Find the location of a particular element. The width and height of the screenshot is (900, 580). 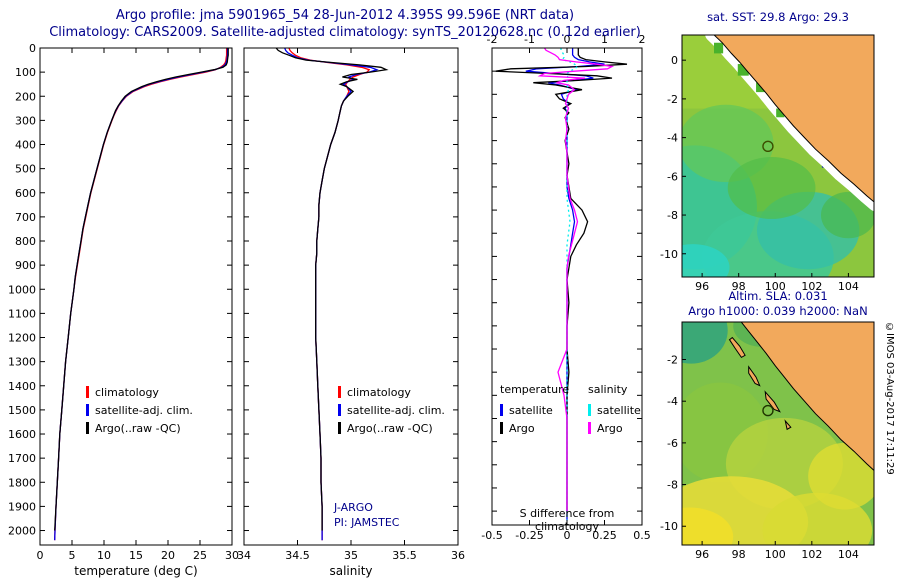

difference-legend-temperature: temperature satellite Argo is located at coordinates (534, 410).